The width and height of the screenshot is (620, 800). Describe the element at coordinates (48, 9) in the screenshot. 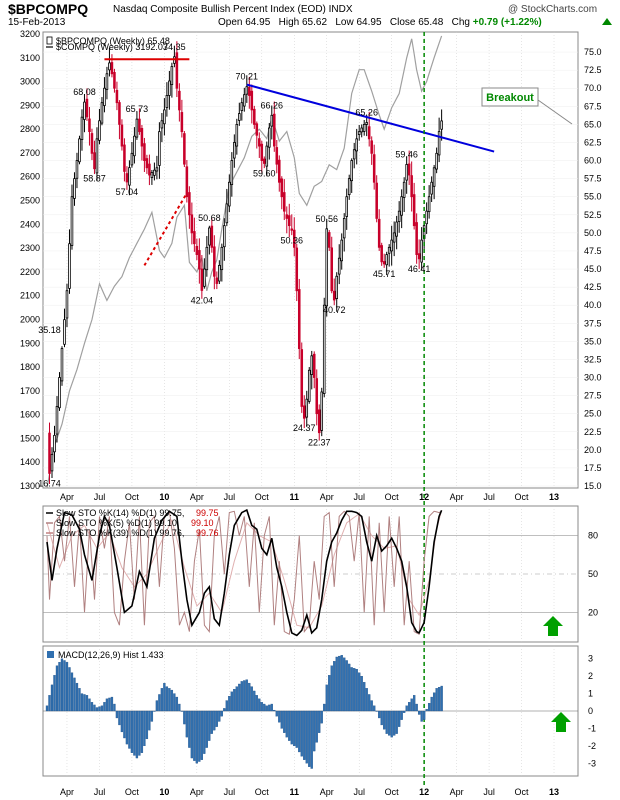

I see `symbol-label: $BPCOMPQ` at that location.